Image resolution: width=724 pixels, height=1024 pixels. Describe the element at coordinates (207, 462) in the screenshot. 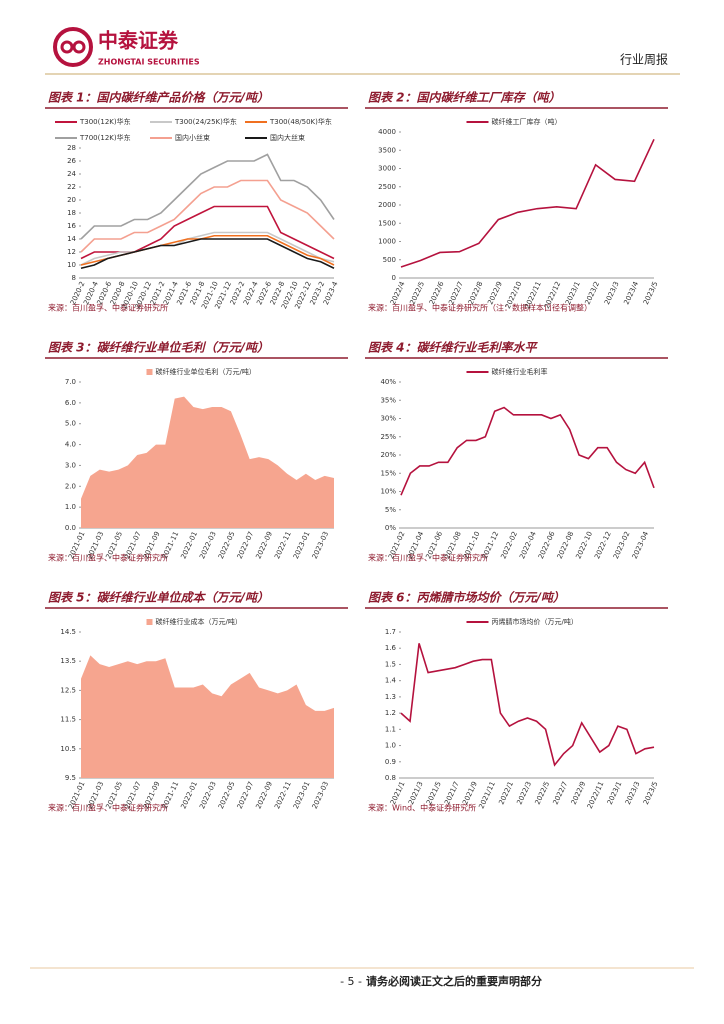

I see `area` at that location.